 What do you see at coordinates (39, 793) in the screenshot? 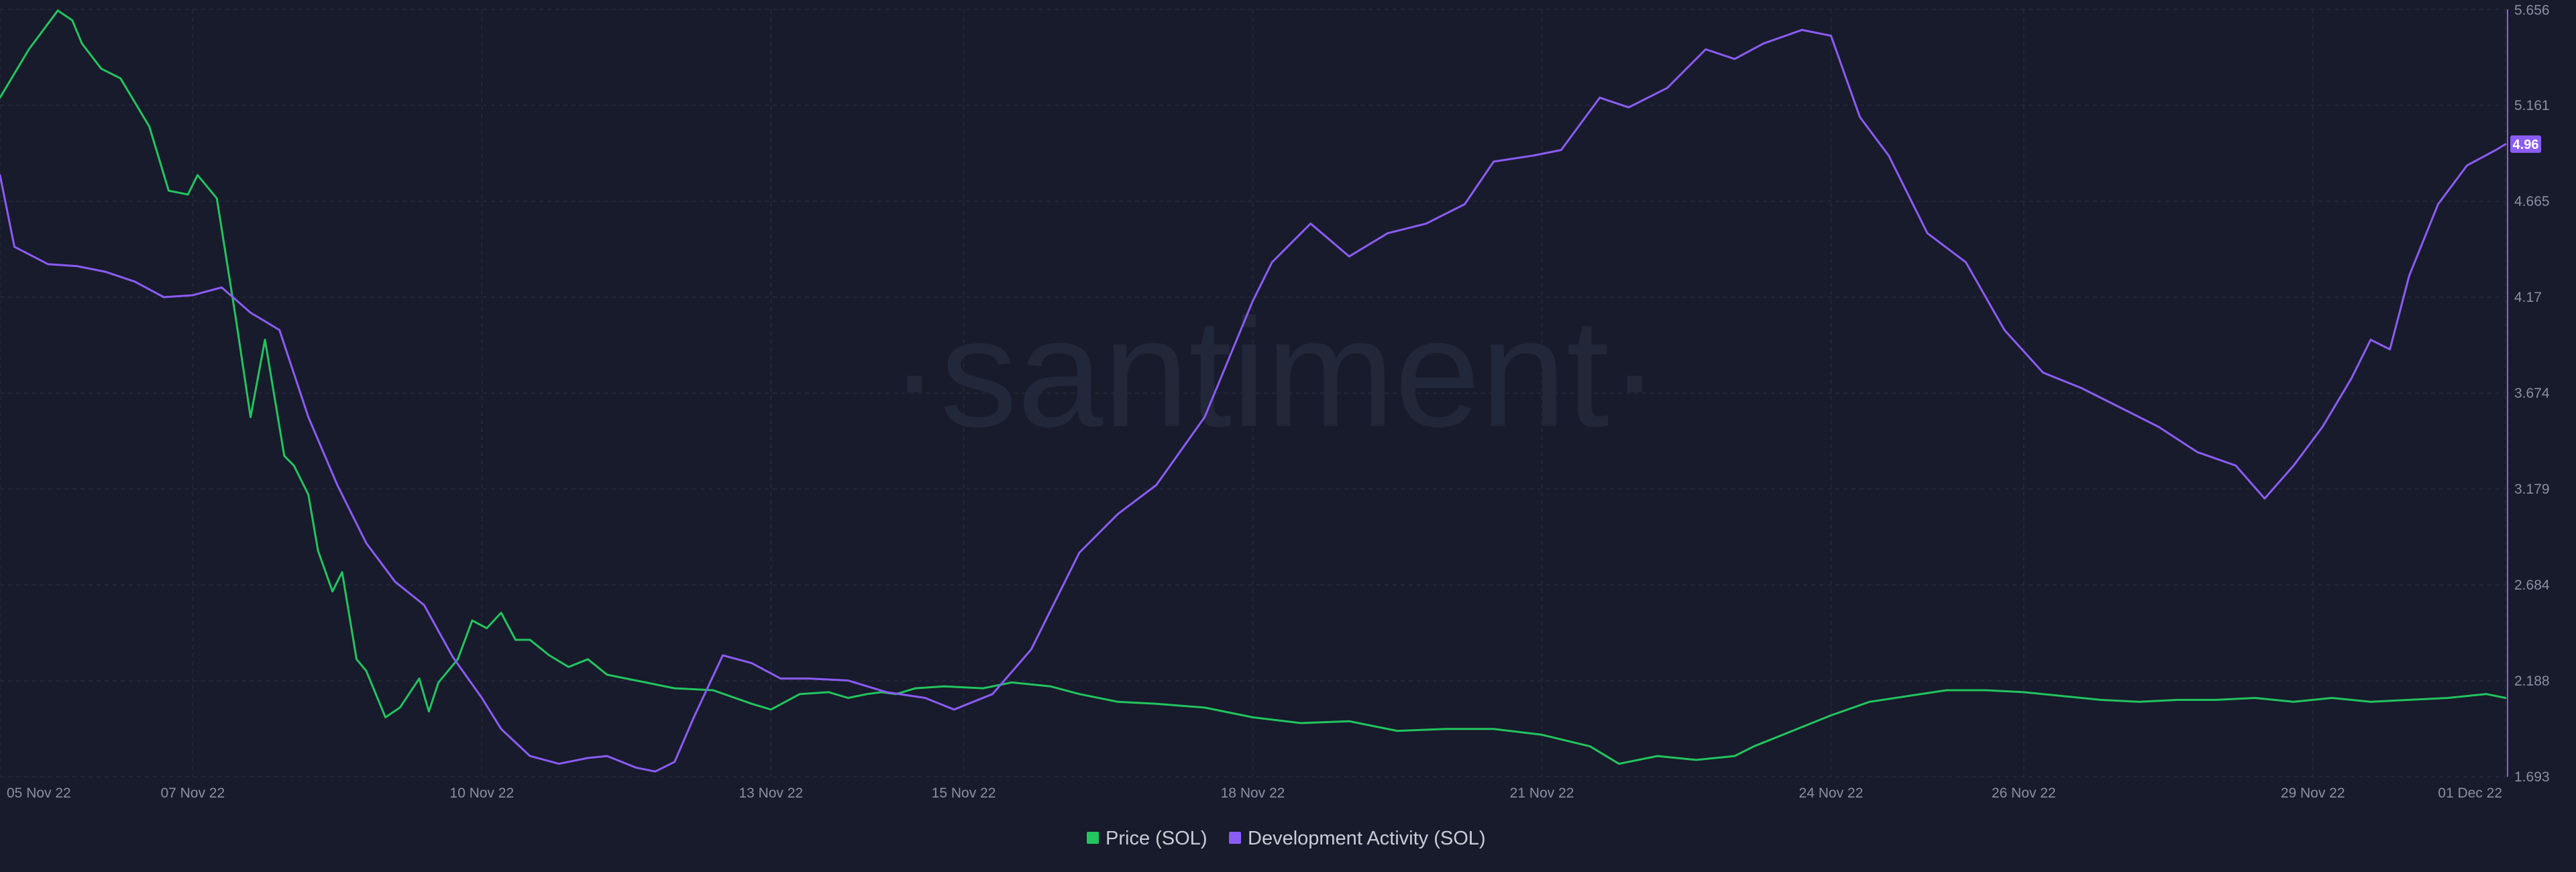
I see `x-tick-label: 05 Nov 22` at bounding box center [39, 793].